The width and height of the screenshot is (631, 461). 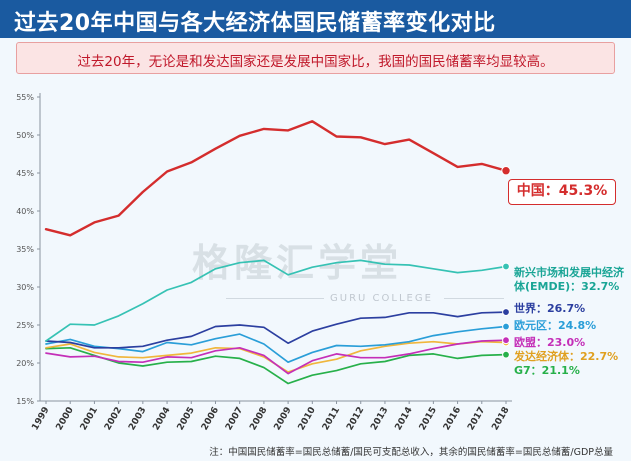 What do you see at coordinates (25, 363) in the screenshot?
I see `y-tick-label: 20%` at bounding box center [25, 363].